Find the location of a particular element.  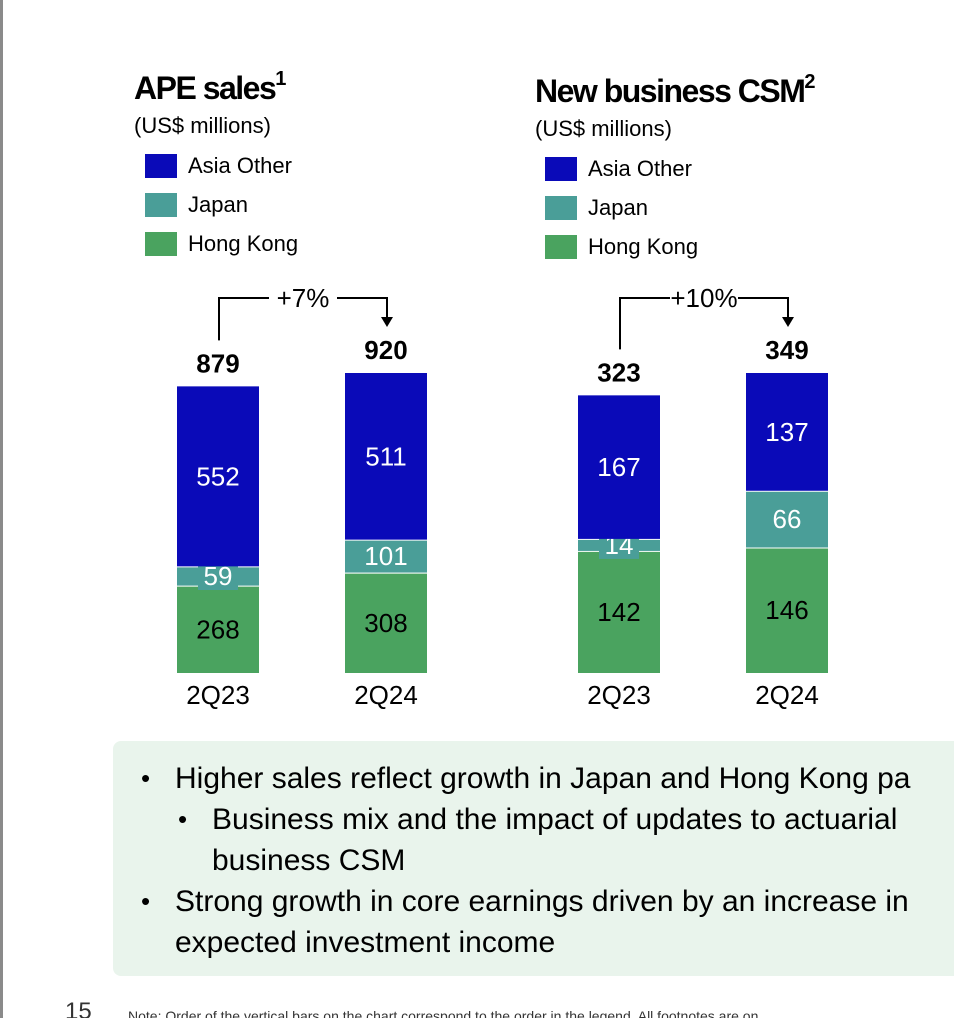

csm-subtitle: (US$ millions) is located at coordinates (603, 128).